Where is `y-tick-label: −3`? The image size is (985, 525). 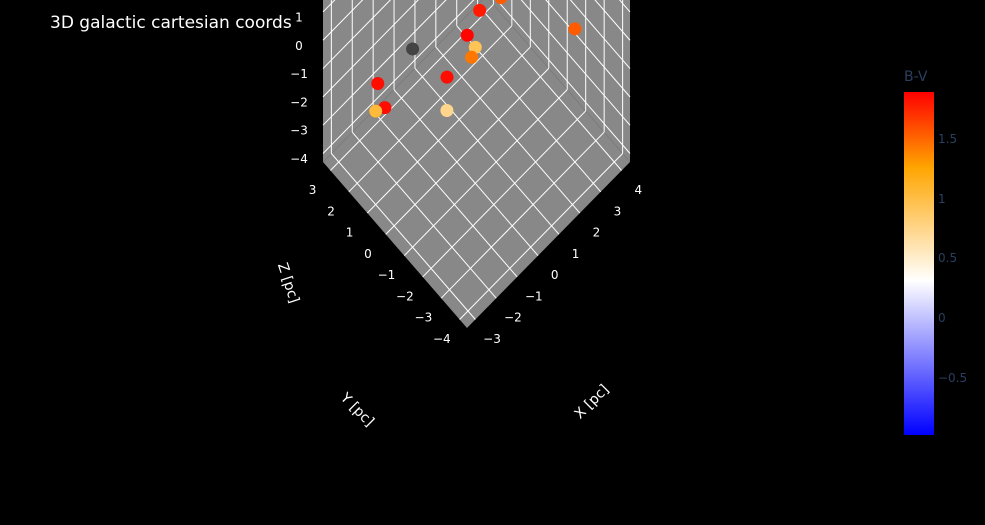 y-tick-label: −3 is located at coordinates (424, 318).